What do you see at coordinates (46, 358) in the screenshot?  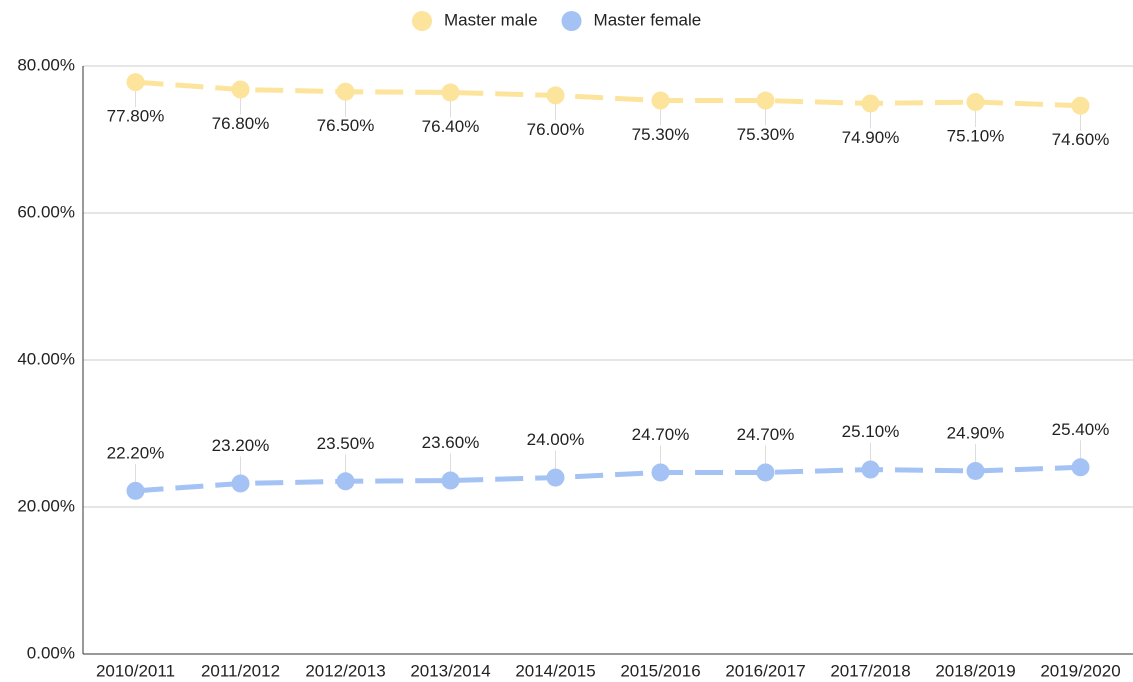 I see `y-tick-label: 40.00%` at bounding box center [46, 358].